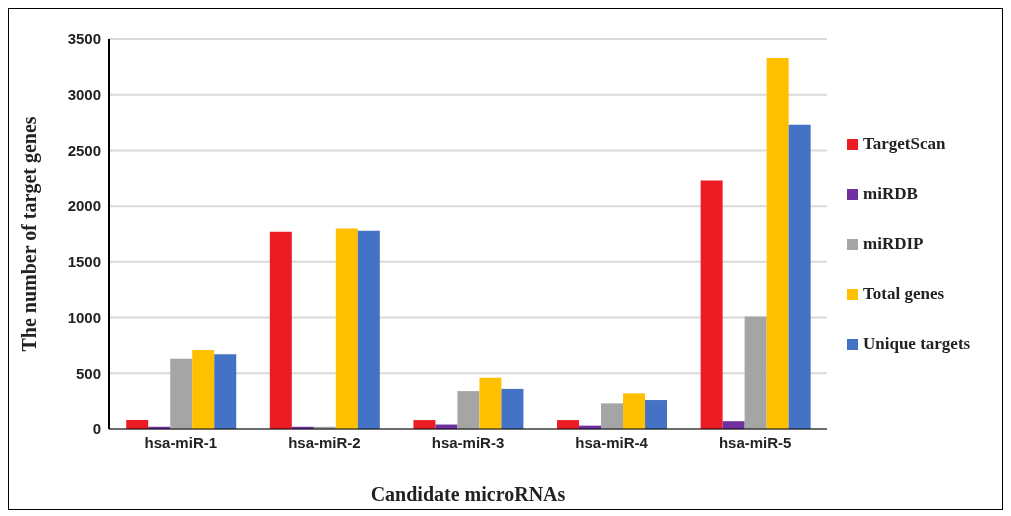  I want to click on y-tick-label: 3500, so click(84, 39).